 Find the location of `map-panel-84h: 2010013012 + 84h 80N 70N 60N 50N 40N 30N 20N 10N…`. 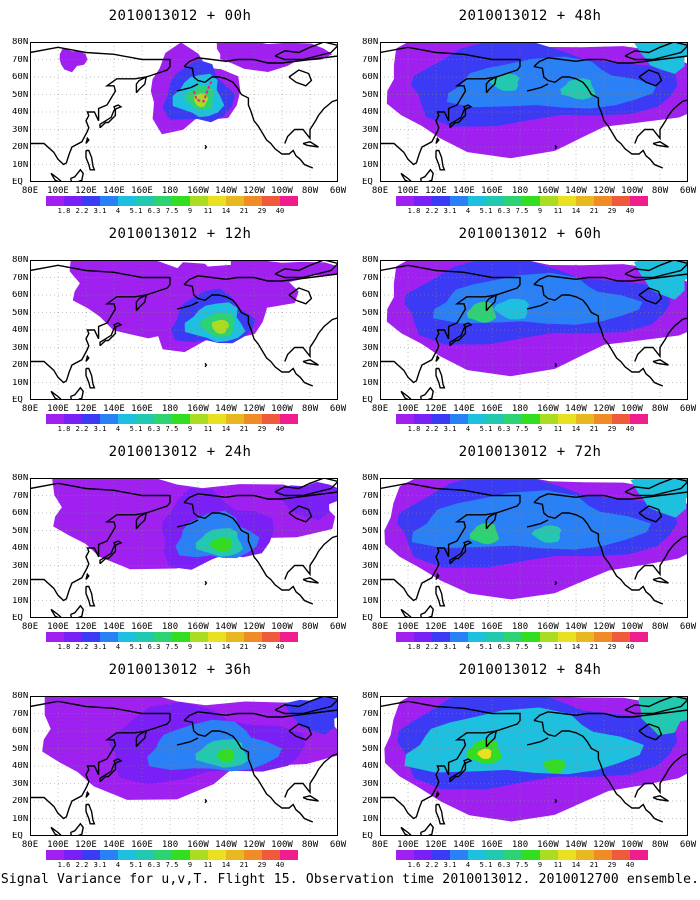

map-panel-84h: 2010013012 + 84h 80N 70N 60N 50N 40N 30N 20N 10N… is located at coordinates (530, 761).